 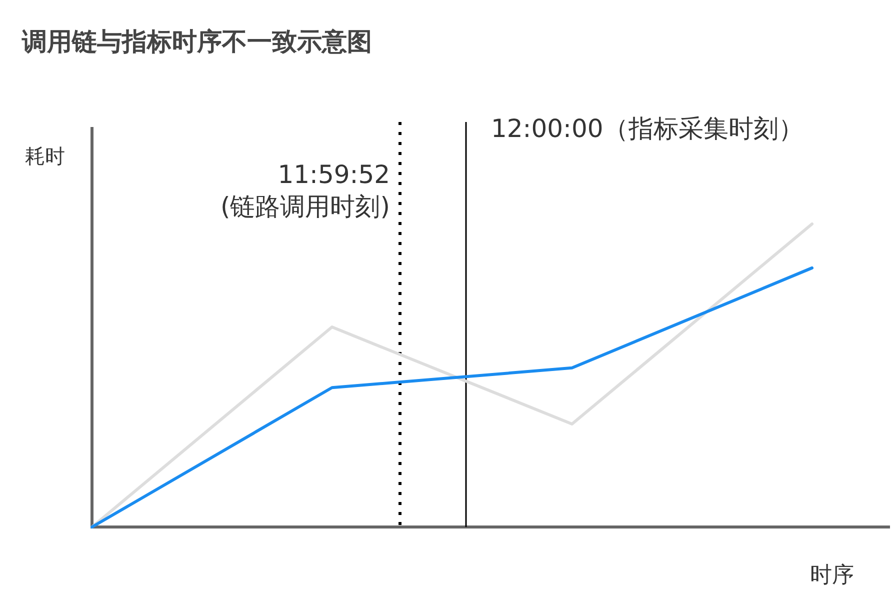 I want to click on chart-title: 调用链与指标时序不一致示意图, so click(x=196, y=41).